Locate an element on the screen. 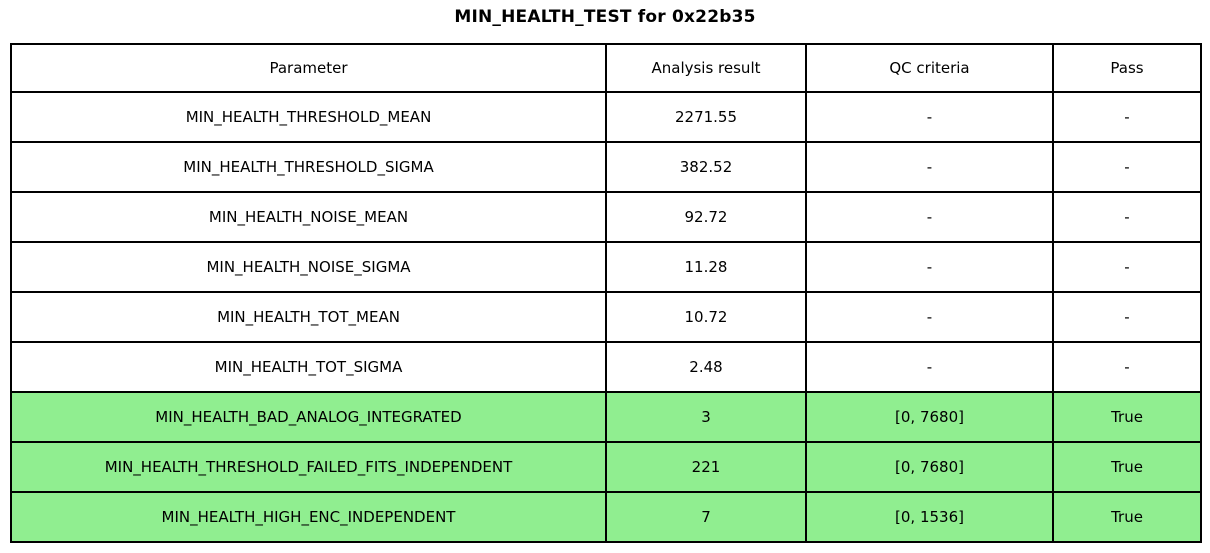 The image size is (1210, 553). cell-analysis-result: 92.72 is located at coordinates (706, 217).